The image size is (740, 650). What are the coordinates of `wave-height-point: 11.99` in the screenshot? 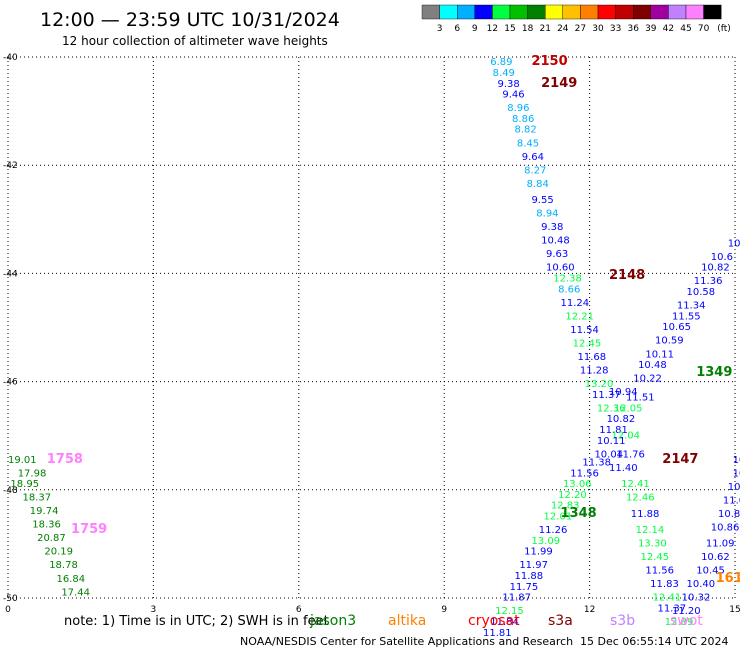 It's located at (538, 552).